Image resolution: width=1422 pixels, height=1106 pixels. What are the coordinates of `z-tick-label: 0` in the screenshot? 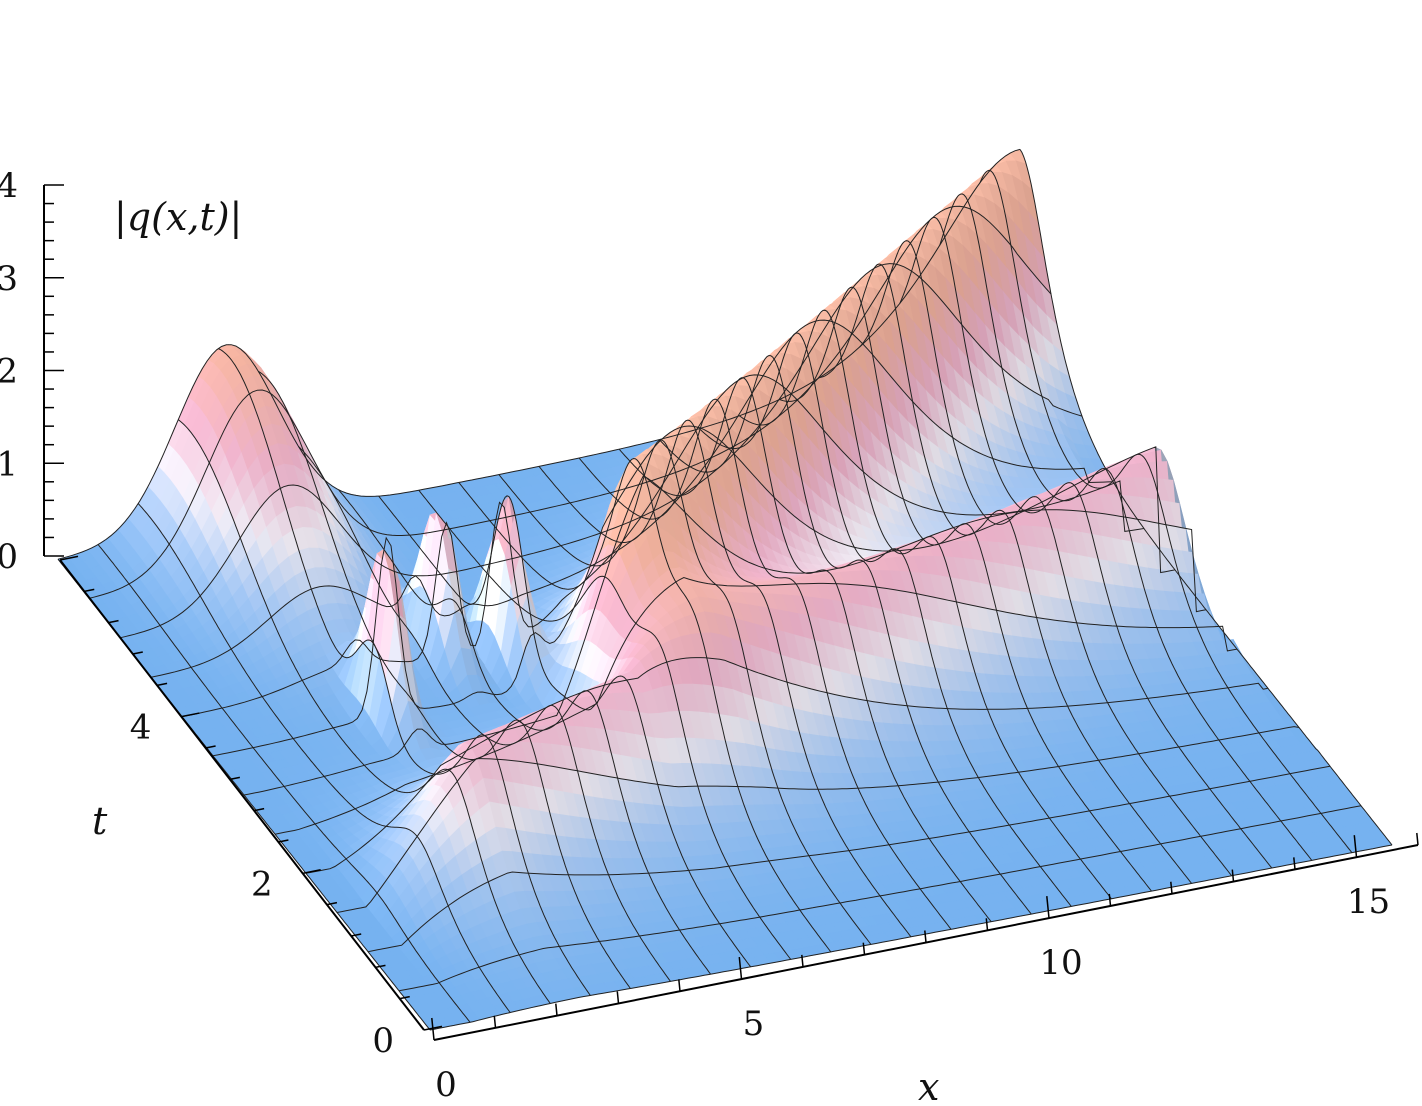 It's located at (9, 557).